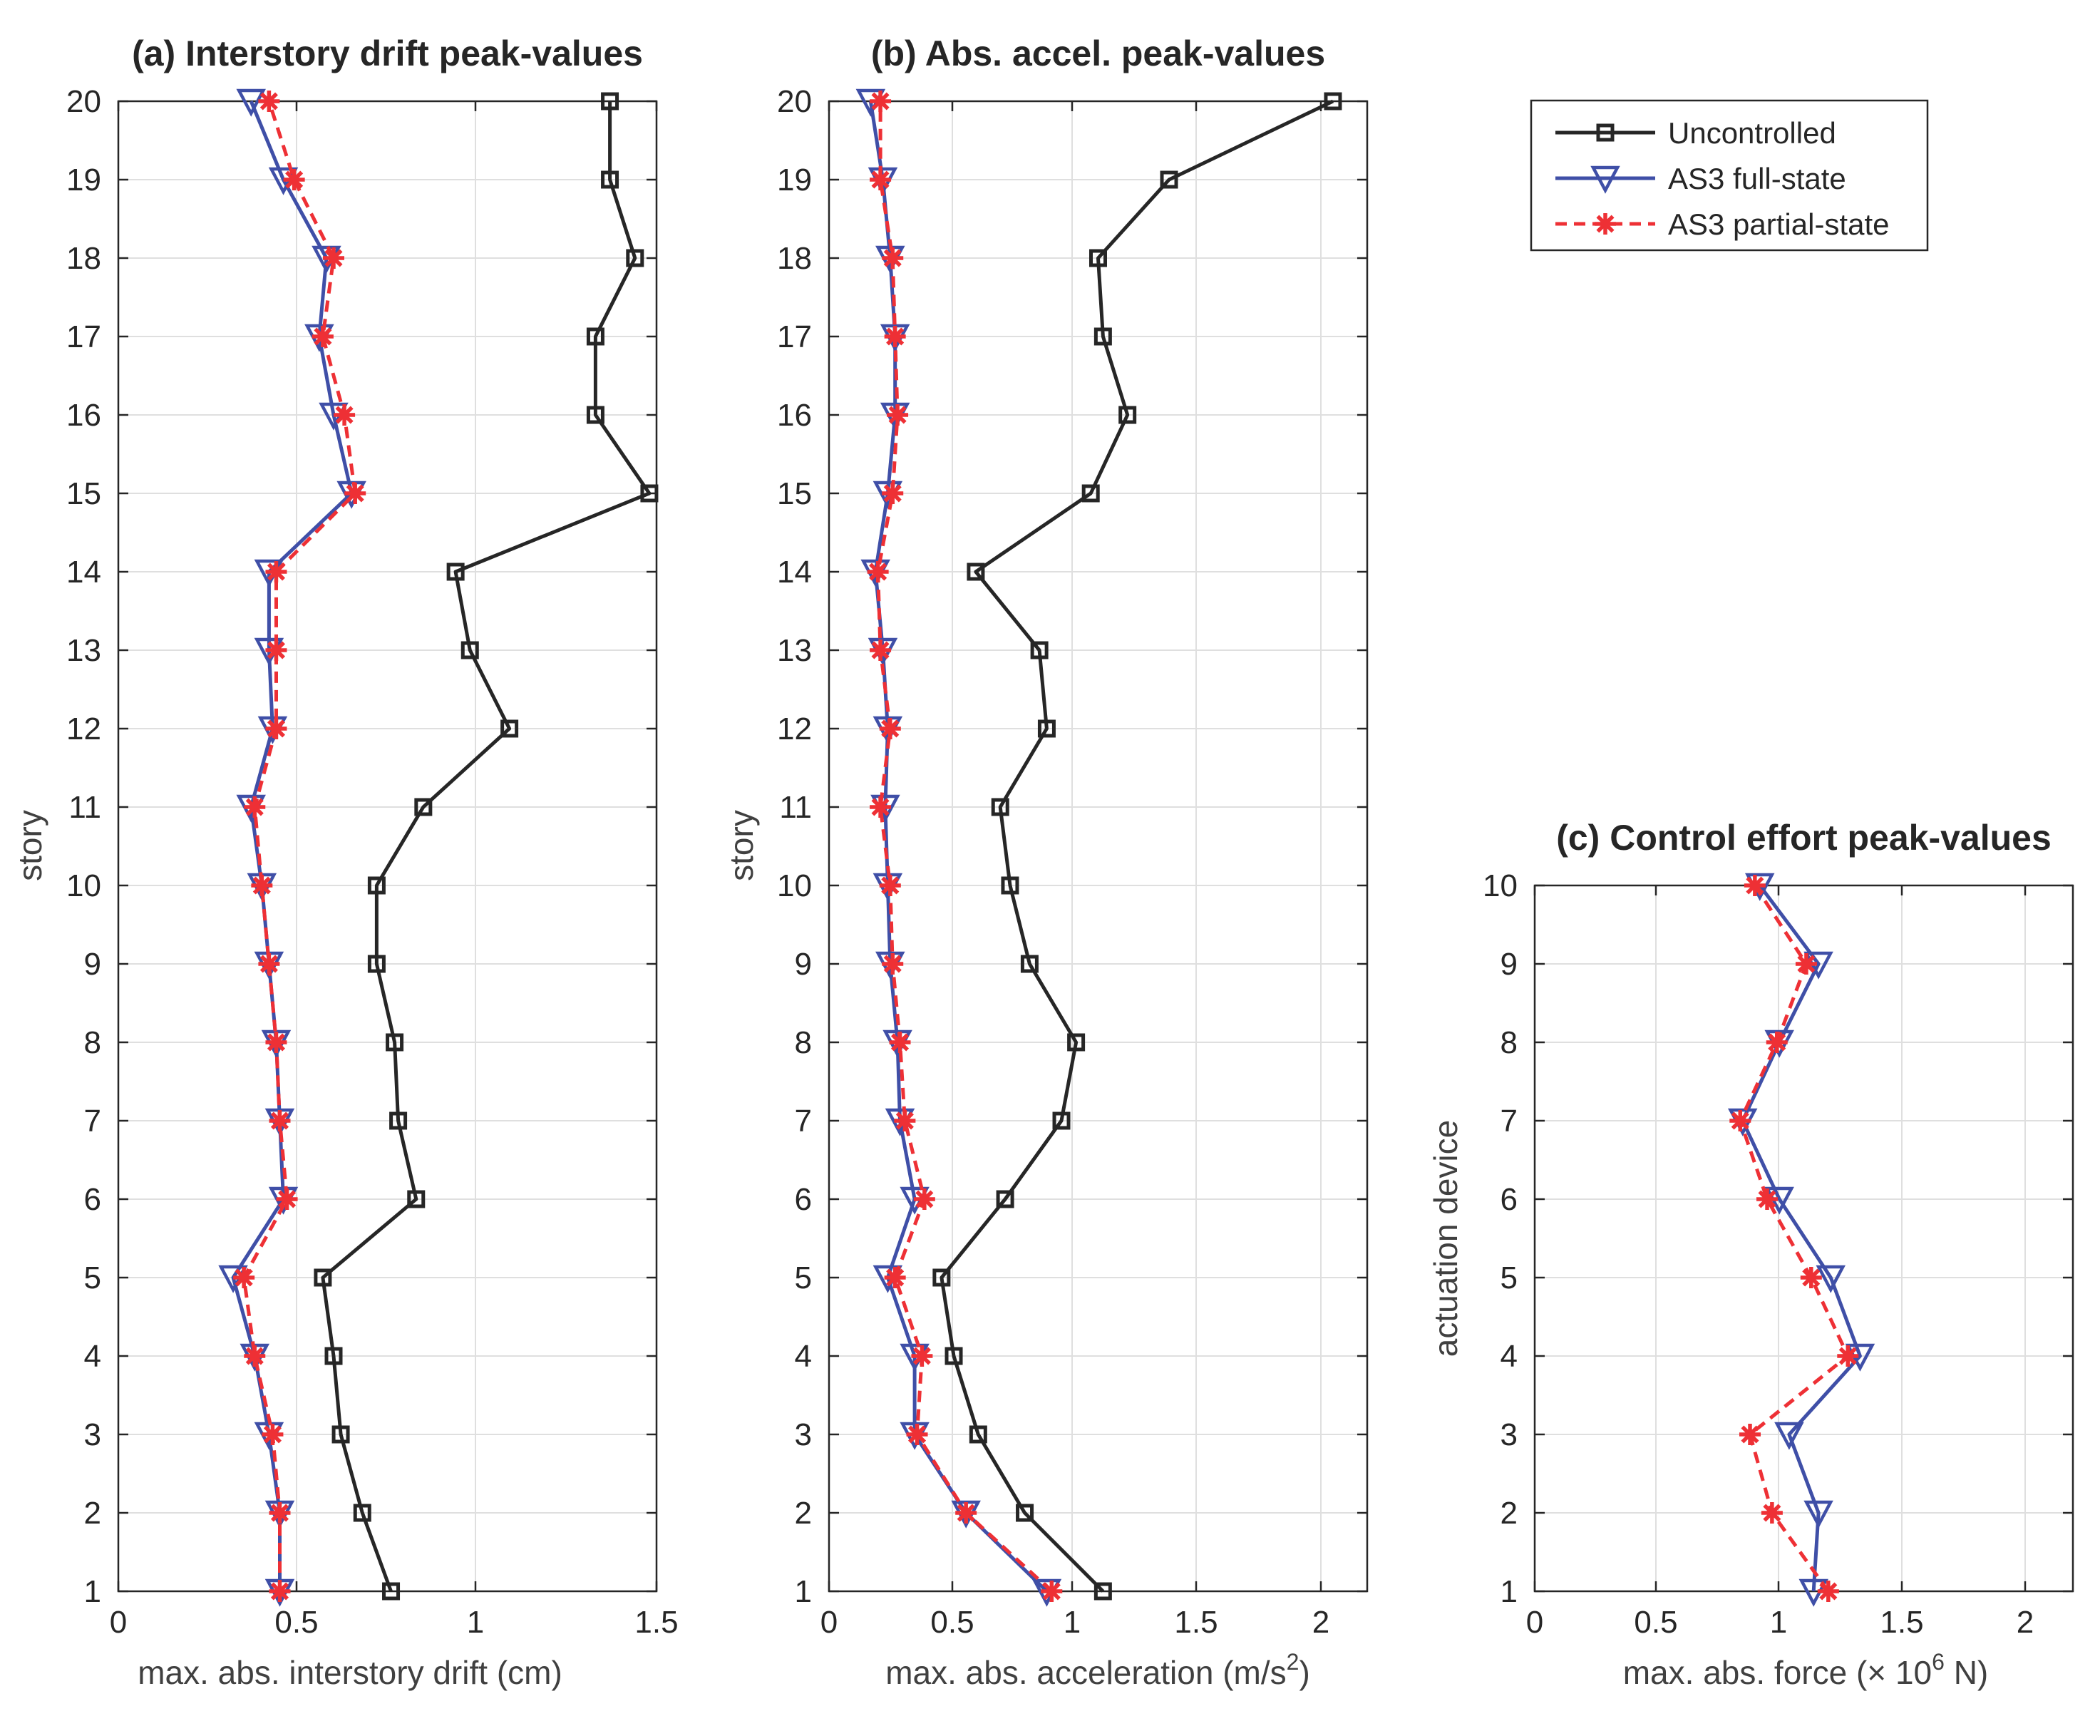 The image size is (2100, 1736). Describe the element at coordinates (1757, 179) in the screenshot. I see `legend-label: AS3 full-state` at that location.